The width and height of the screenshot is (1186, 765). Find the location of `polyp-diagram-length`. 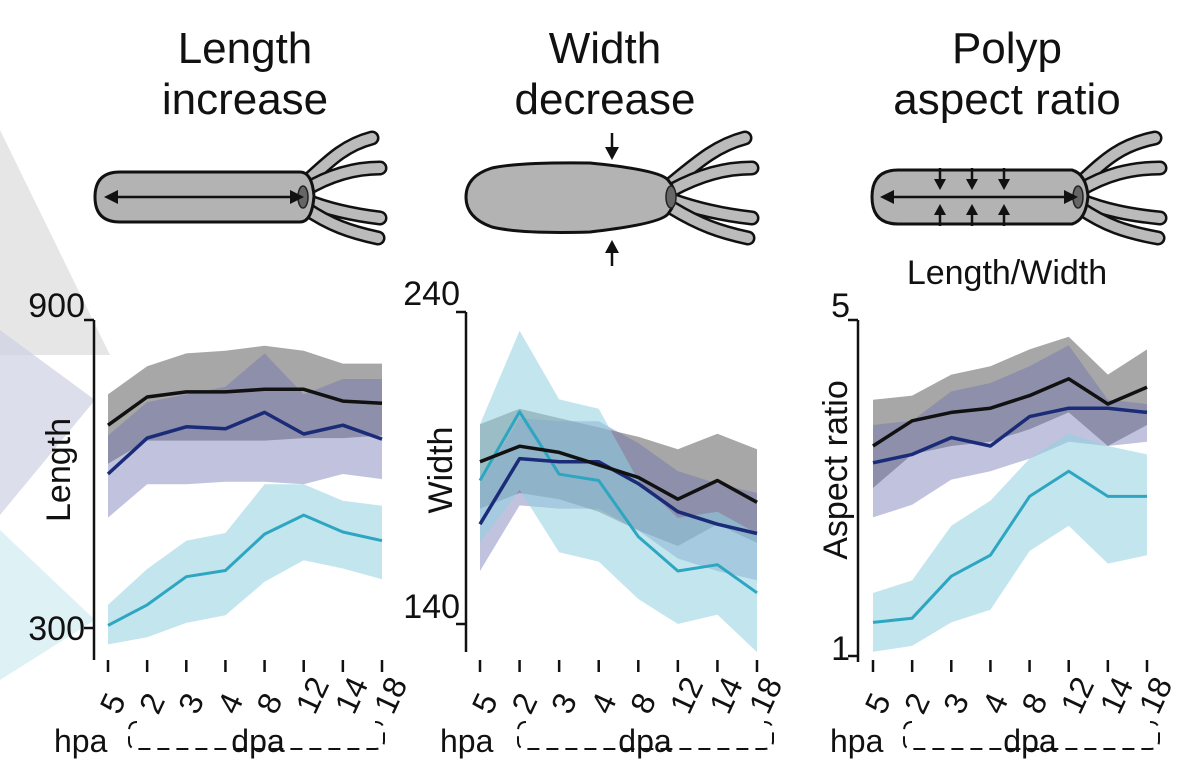

polyp-diagram-length is located at coordinates (240, 188).